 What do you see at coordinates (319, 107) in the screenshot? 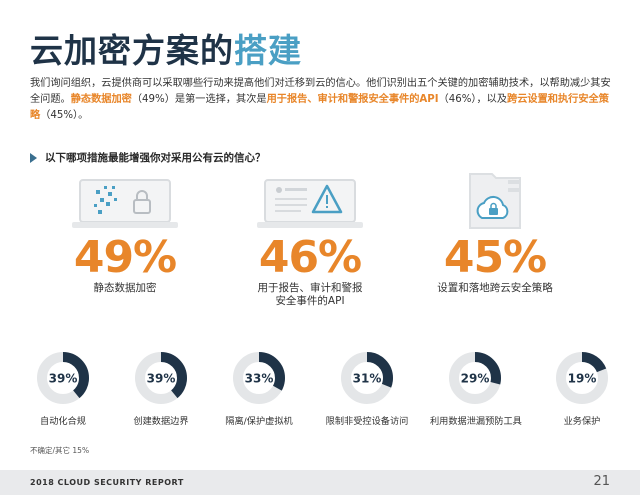
I see `intro-highlight-3: 跨云设置和执行安全策略` at bounding box center [319, 107].